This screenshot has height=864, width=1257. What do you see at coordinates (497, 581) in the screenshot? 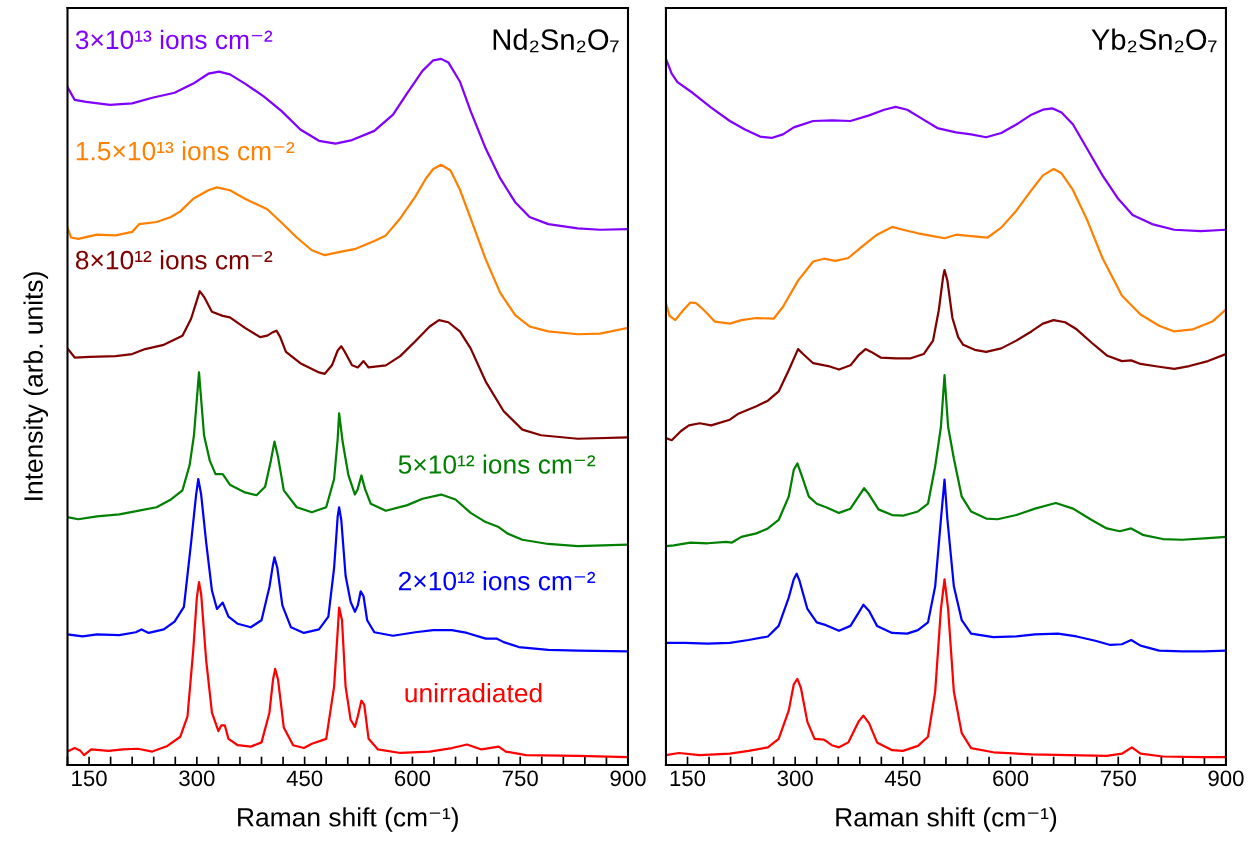
I see `series-label: 2×10¹² ions cm⁻²` at bounding box center [497, 581].